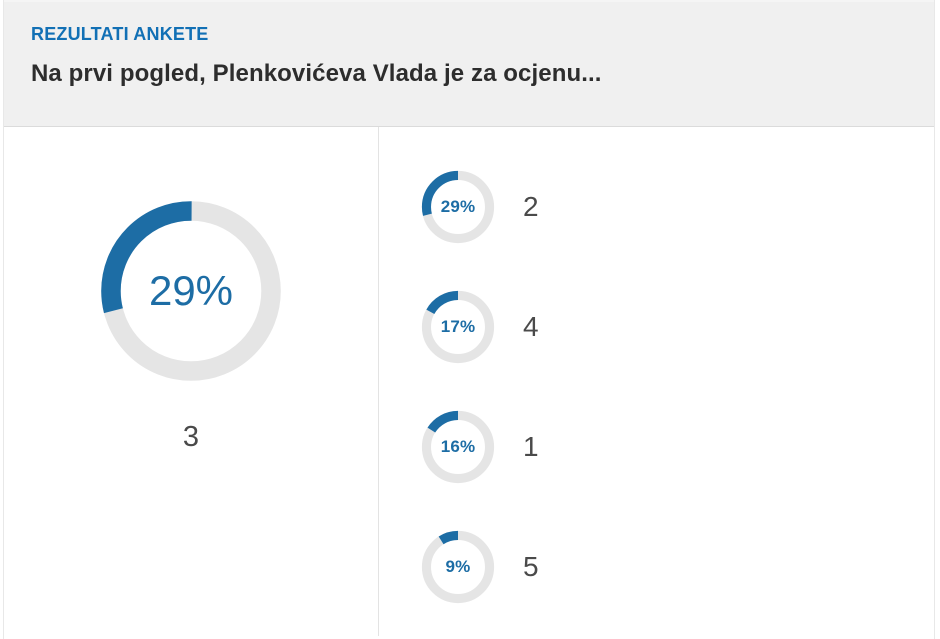 The height and width of the screenshot is (639, 940). I want to click on donut-chart-grade-4: 17%, so click(458, 327).